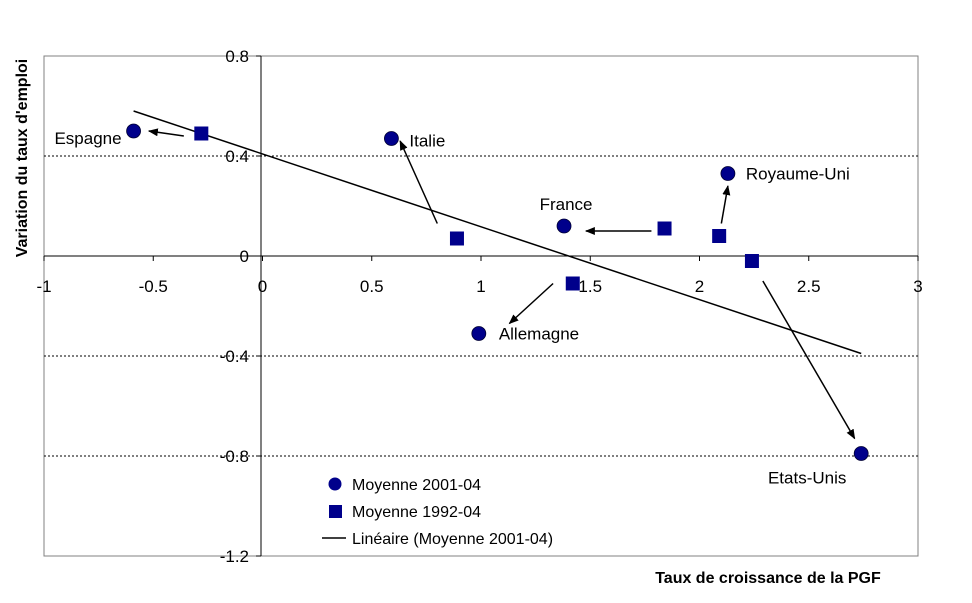  What do you see at coordinates (699, 286) in the screenshot?
I see `x-tick-label-6: 2` at bounding box center [699, 286].